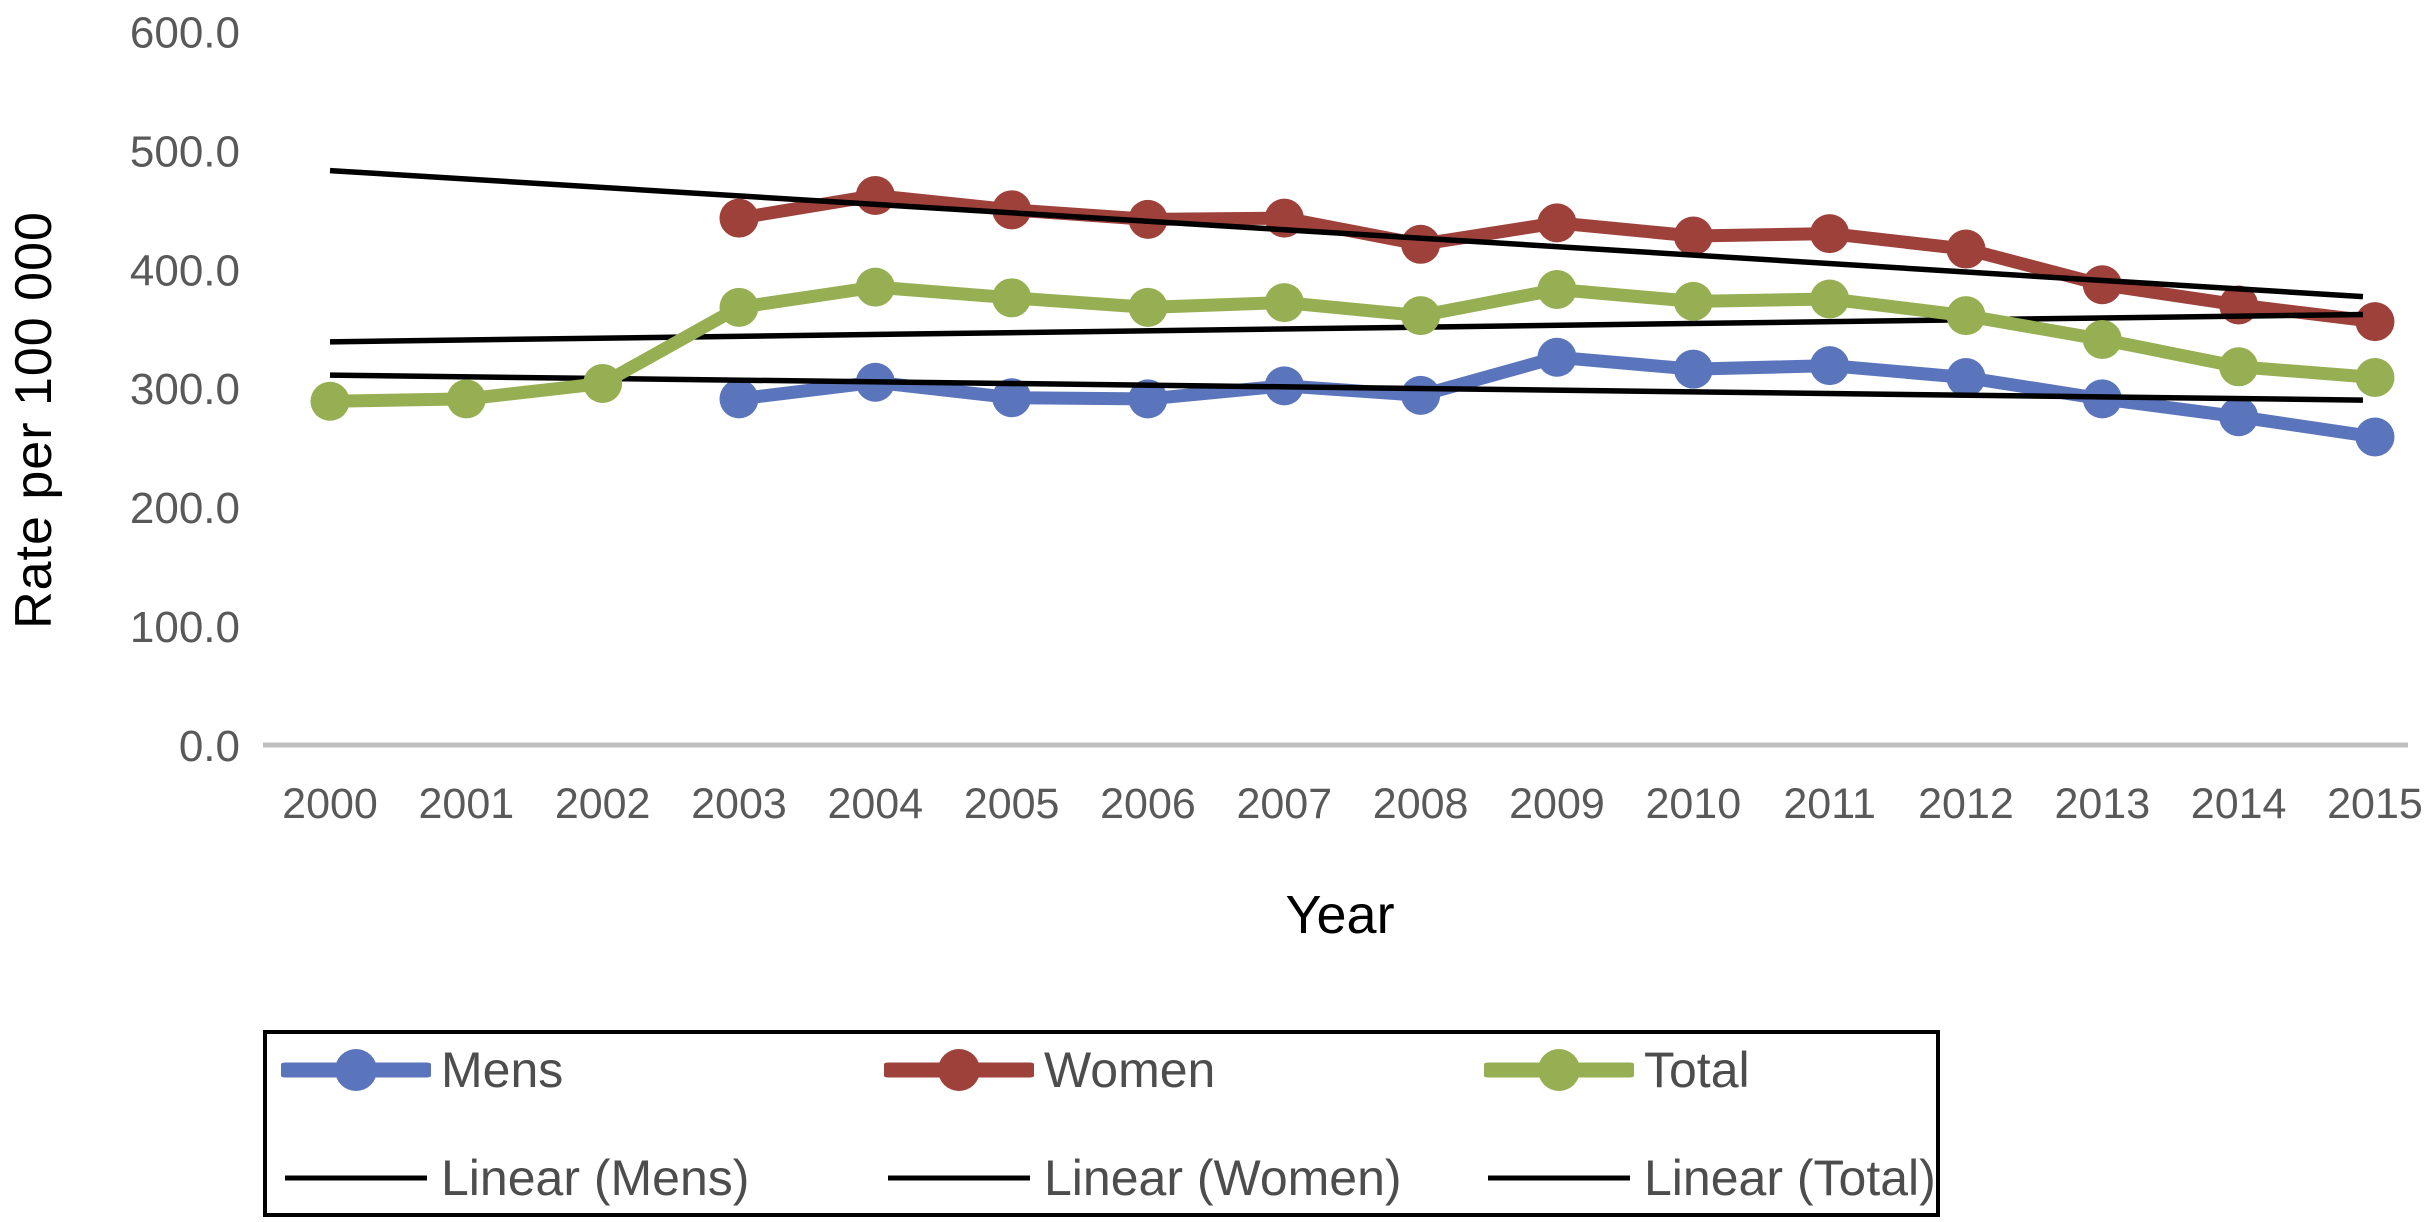  Describe the element at coordinates (959, 1178) in the screenshot. I see `linear-women-swatch-icon` at that location.